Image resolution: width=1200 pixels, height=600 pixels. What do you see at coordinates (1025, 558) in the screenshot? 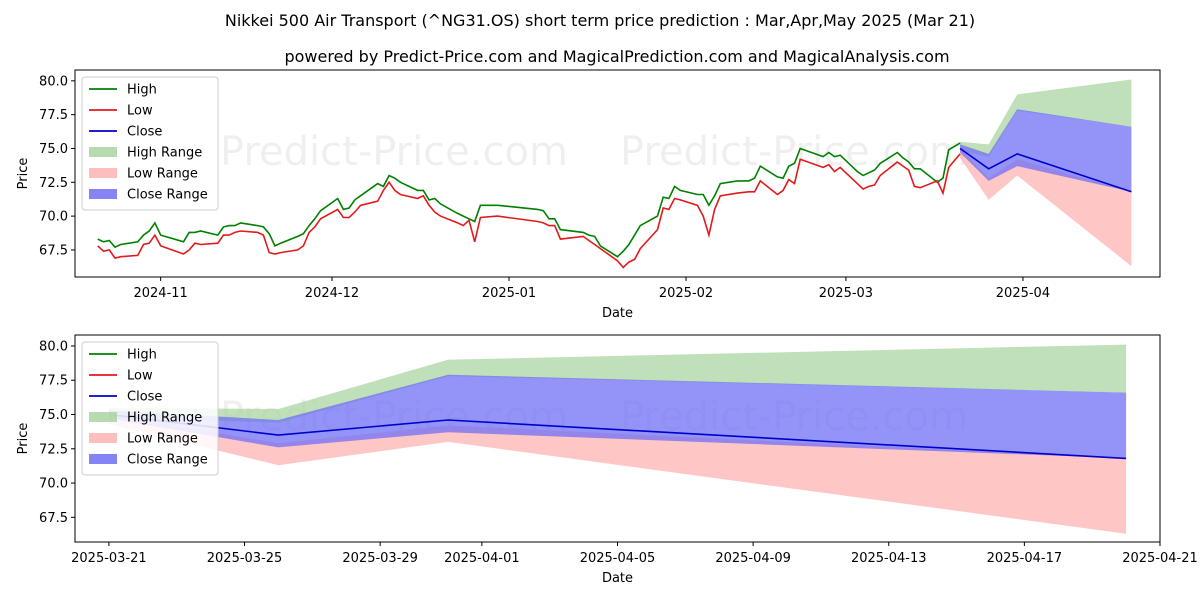
I see `x-tick-label: 2025-04-17` at bounding box center [1025, 558].